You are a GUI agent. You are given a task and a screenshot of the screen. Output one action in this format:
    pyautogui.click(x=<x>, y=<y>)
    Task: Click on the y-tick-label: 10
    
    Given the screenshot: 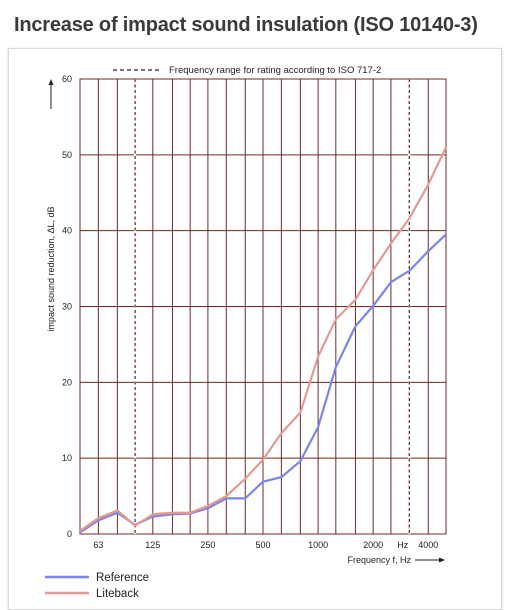 What is the action you would take?
    pyautogui.click(x=67, y=458)
    